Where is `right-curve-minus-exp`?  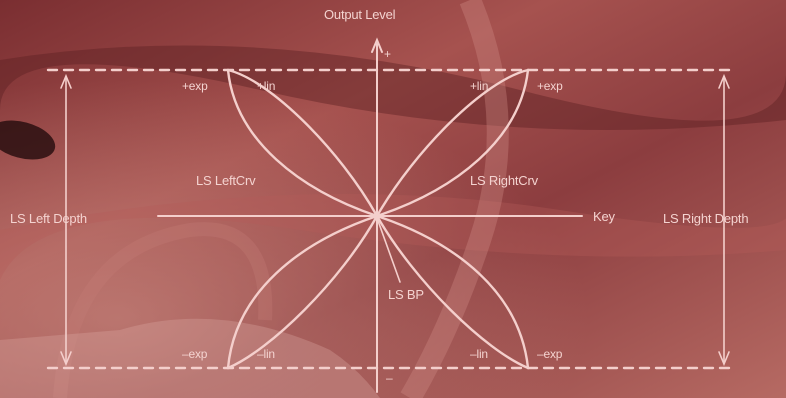 right-curve-minus-exp is located at coordinates (452, 292).